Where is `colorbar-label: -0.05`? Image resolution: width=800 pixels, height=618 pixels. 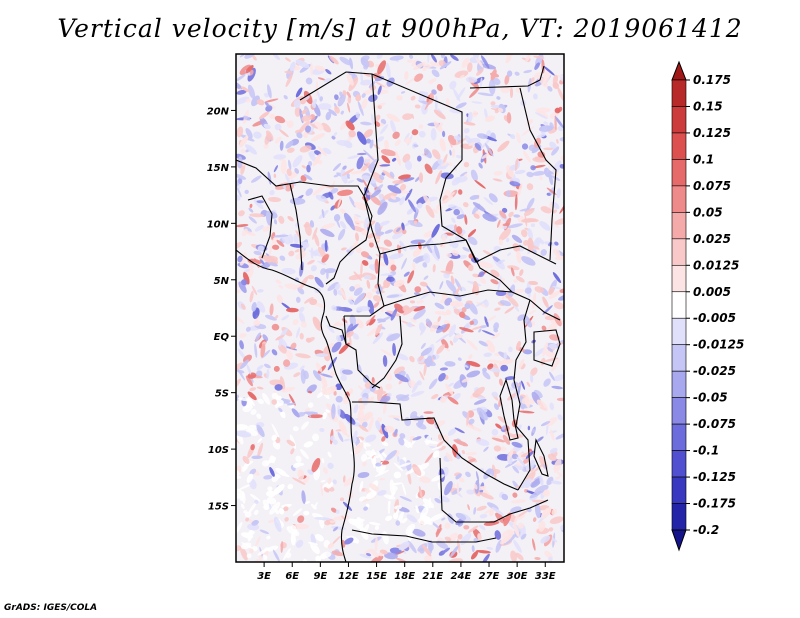
colorbar-label: -0.05 is located at coordinates (710, 398).